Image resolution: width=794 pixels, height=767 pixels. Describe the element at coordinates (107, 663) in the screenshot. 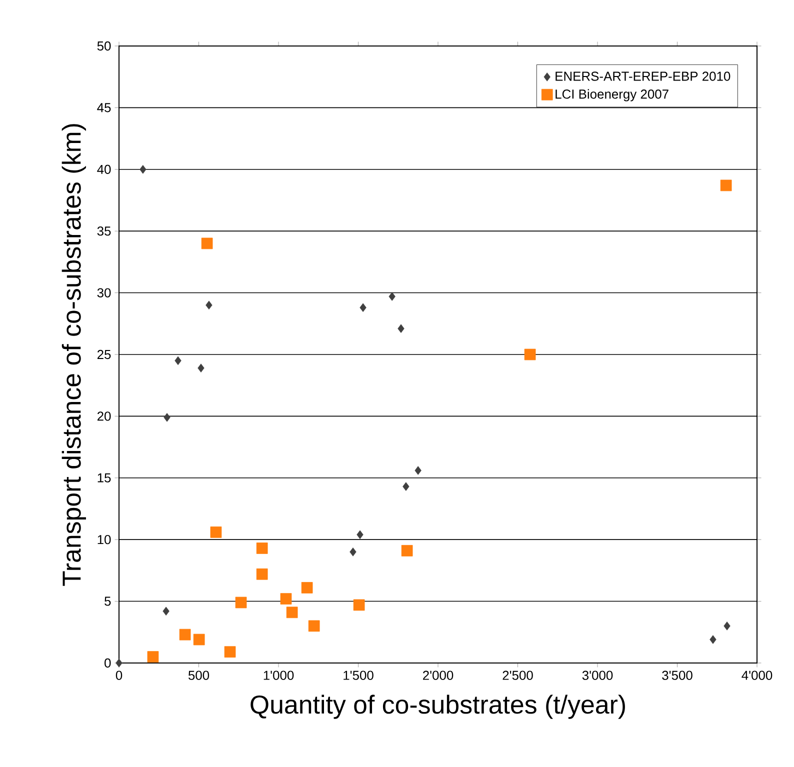

I see `y-tick-label: 0` at that location.